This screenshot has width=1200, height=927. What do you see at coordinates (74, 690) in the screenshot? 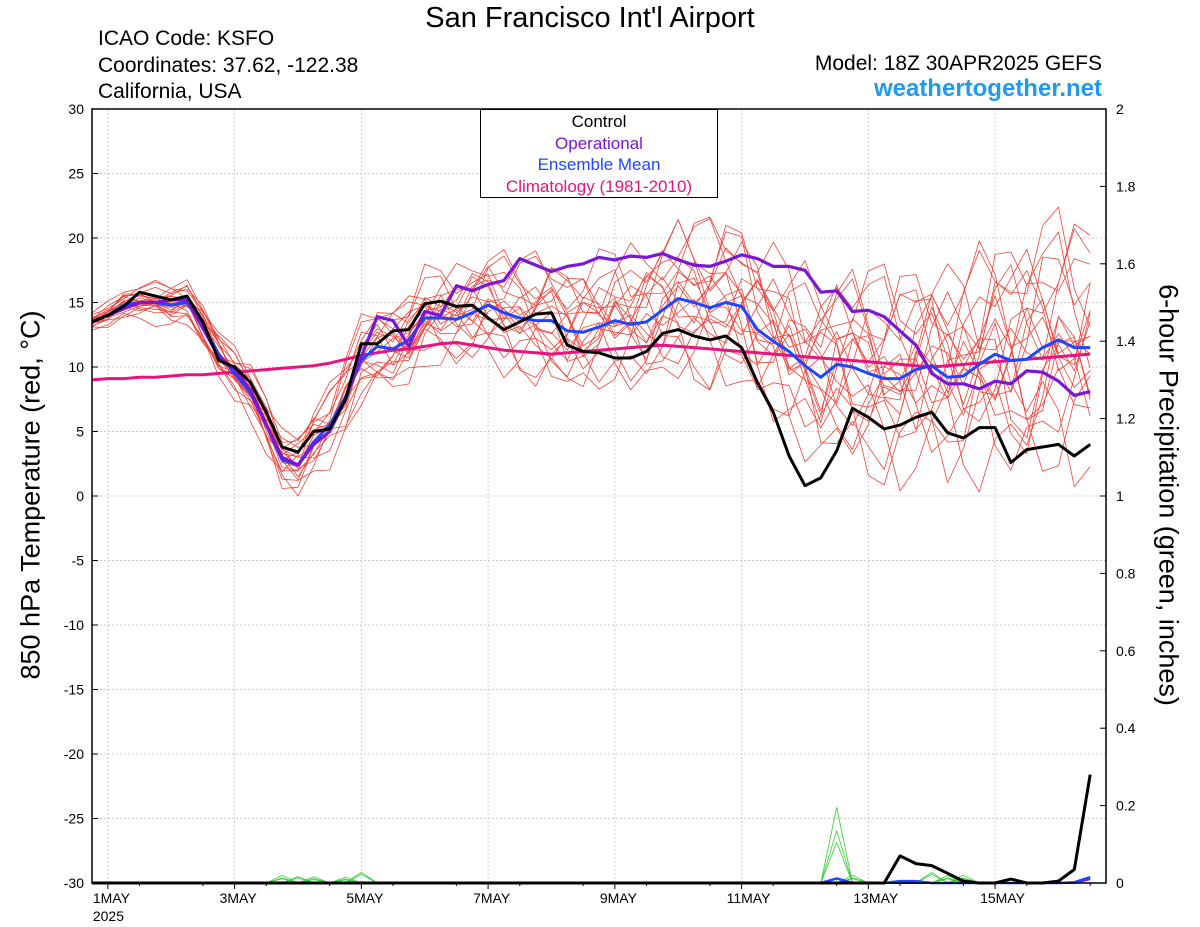
I see `y-tick-label: -15` at bounding box center [74, 690].